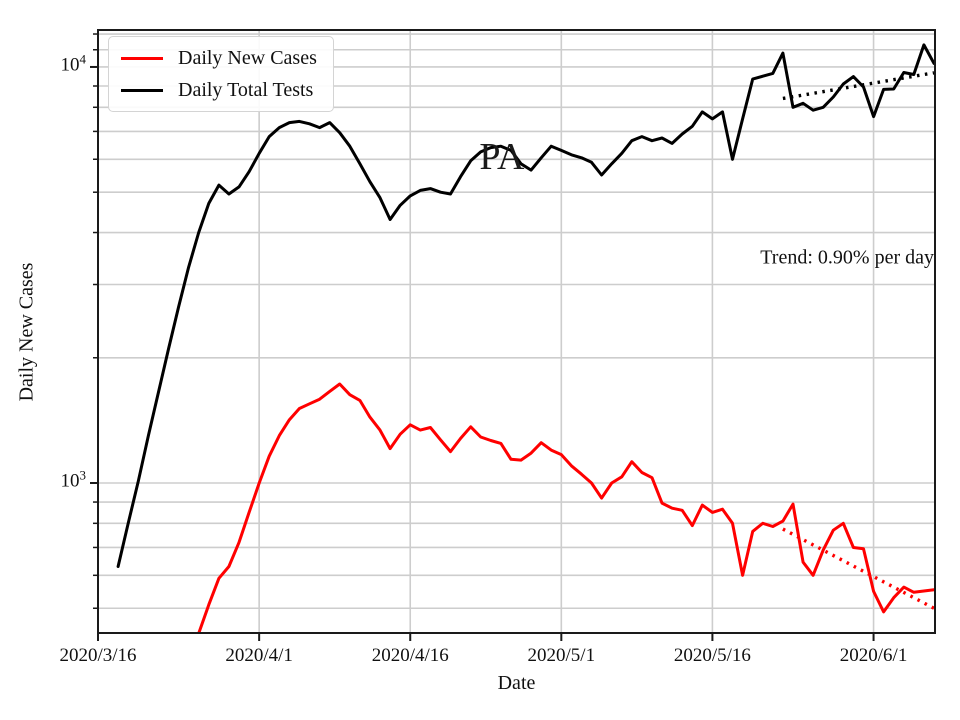 The width and height of the screenshot is (960, 720). Describe the element at coordinates (516, 683) in the screenshot. I see `x-axis-label: Date` at that location.